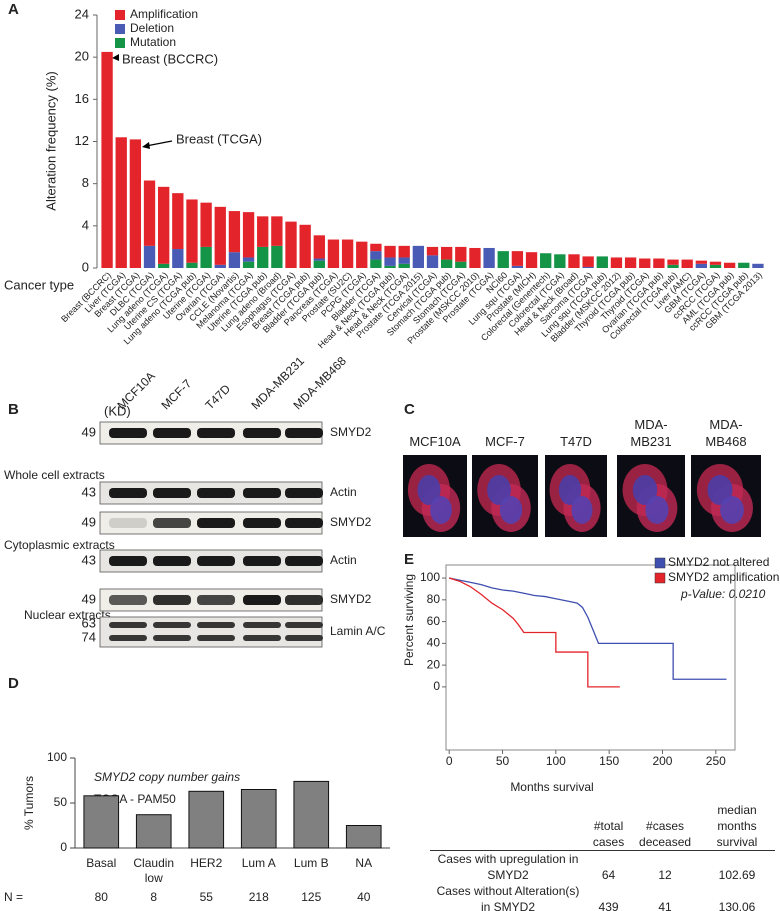 The height and width of the screenshot is (911, 780). Describe the element at coordinates (434, 621) in the screenshot. I see `y-tick-label: 60` at that location.